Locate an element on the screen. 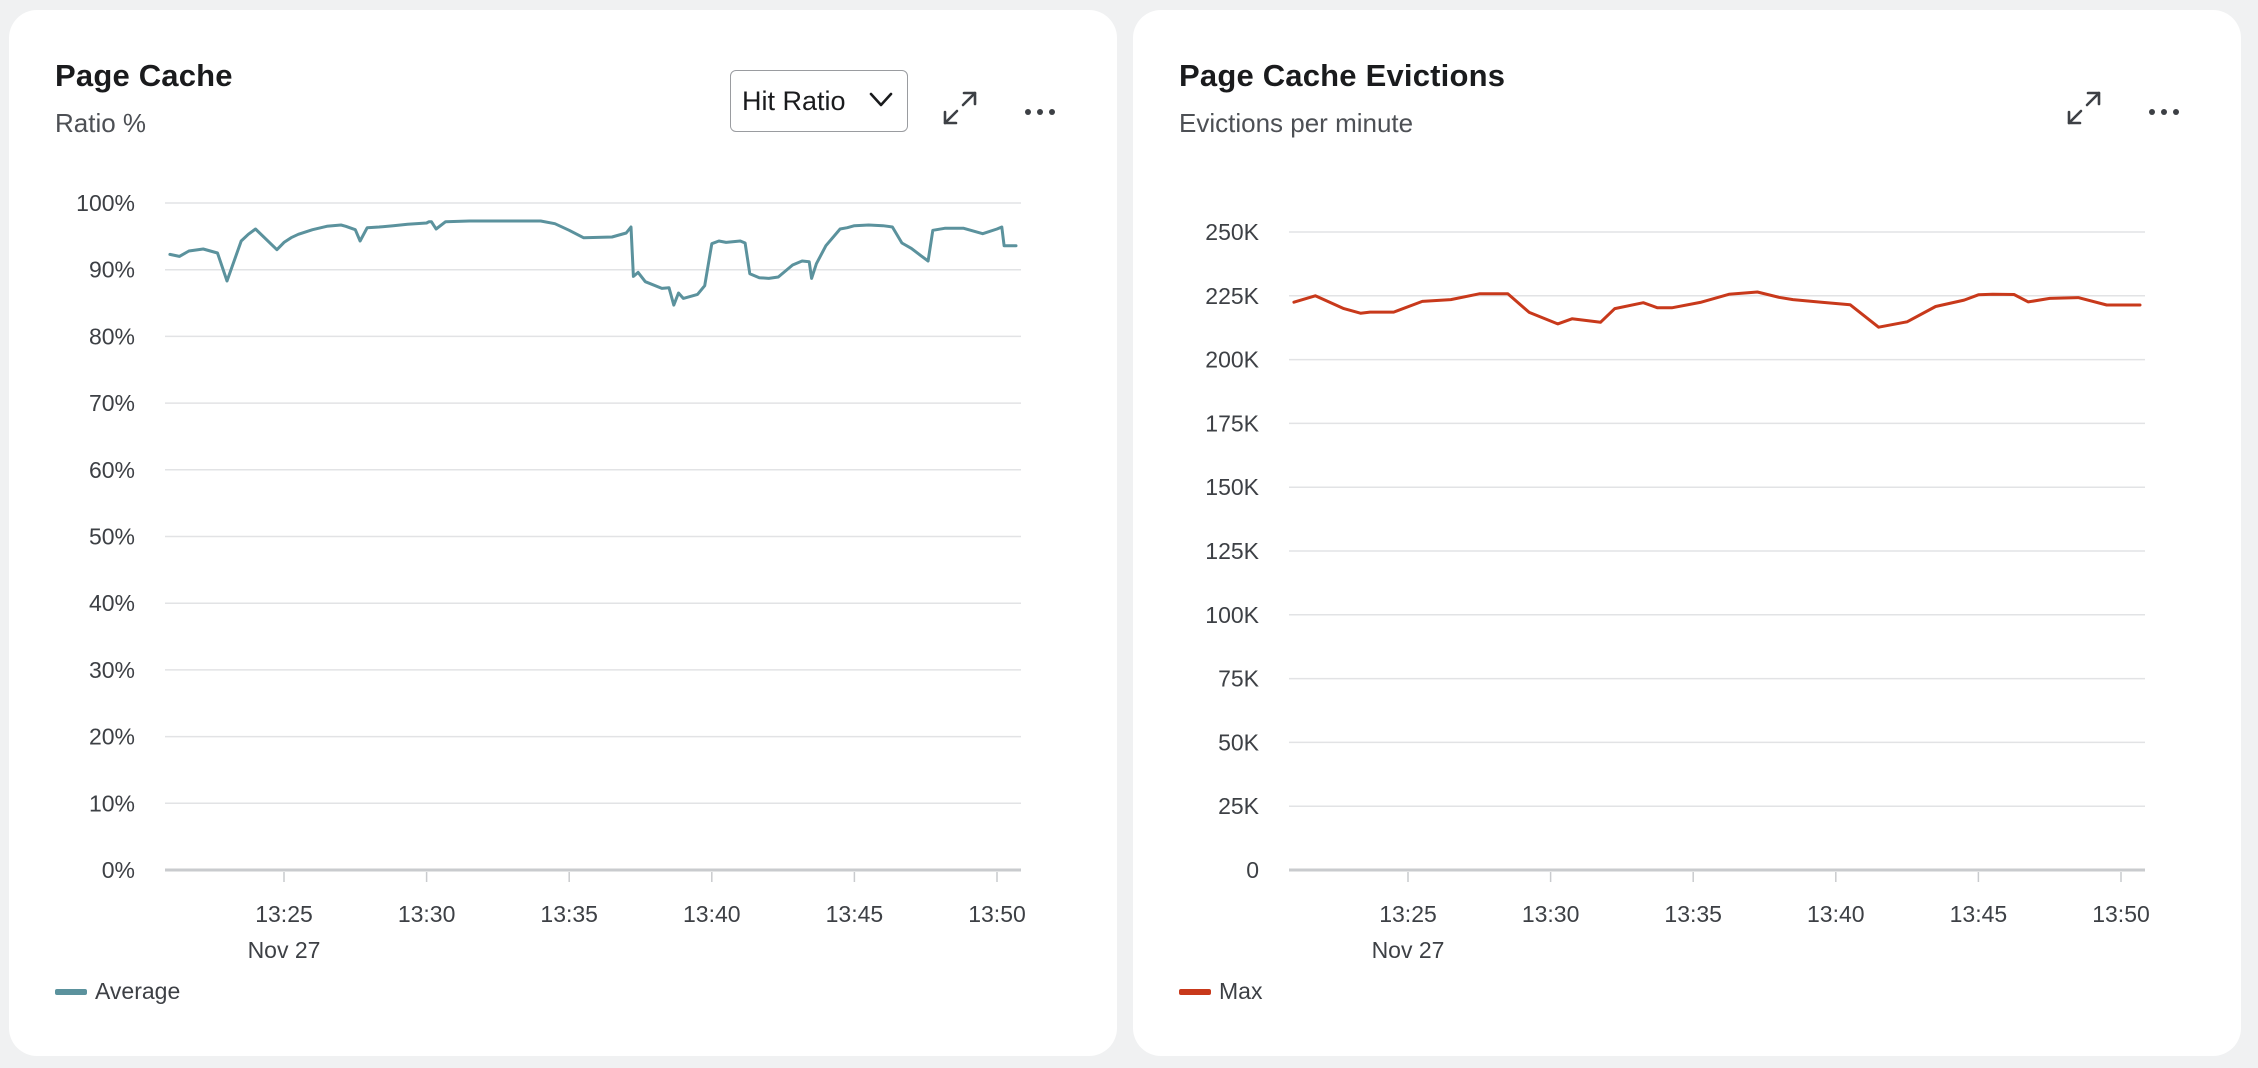 The width and height of the screenshot is (2258, 1068). panel-subtitle: Ratio % is located at coordinates (101, 123).